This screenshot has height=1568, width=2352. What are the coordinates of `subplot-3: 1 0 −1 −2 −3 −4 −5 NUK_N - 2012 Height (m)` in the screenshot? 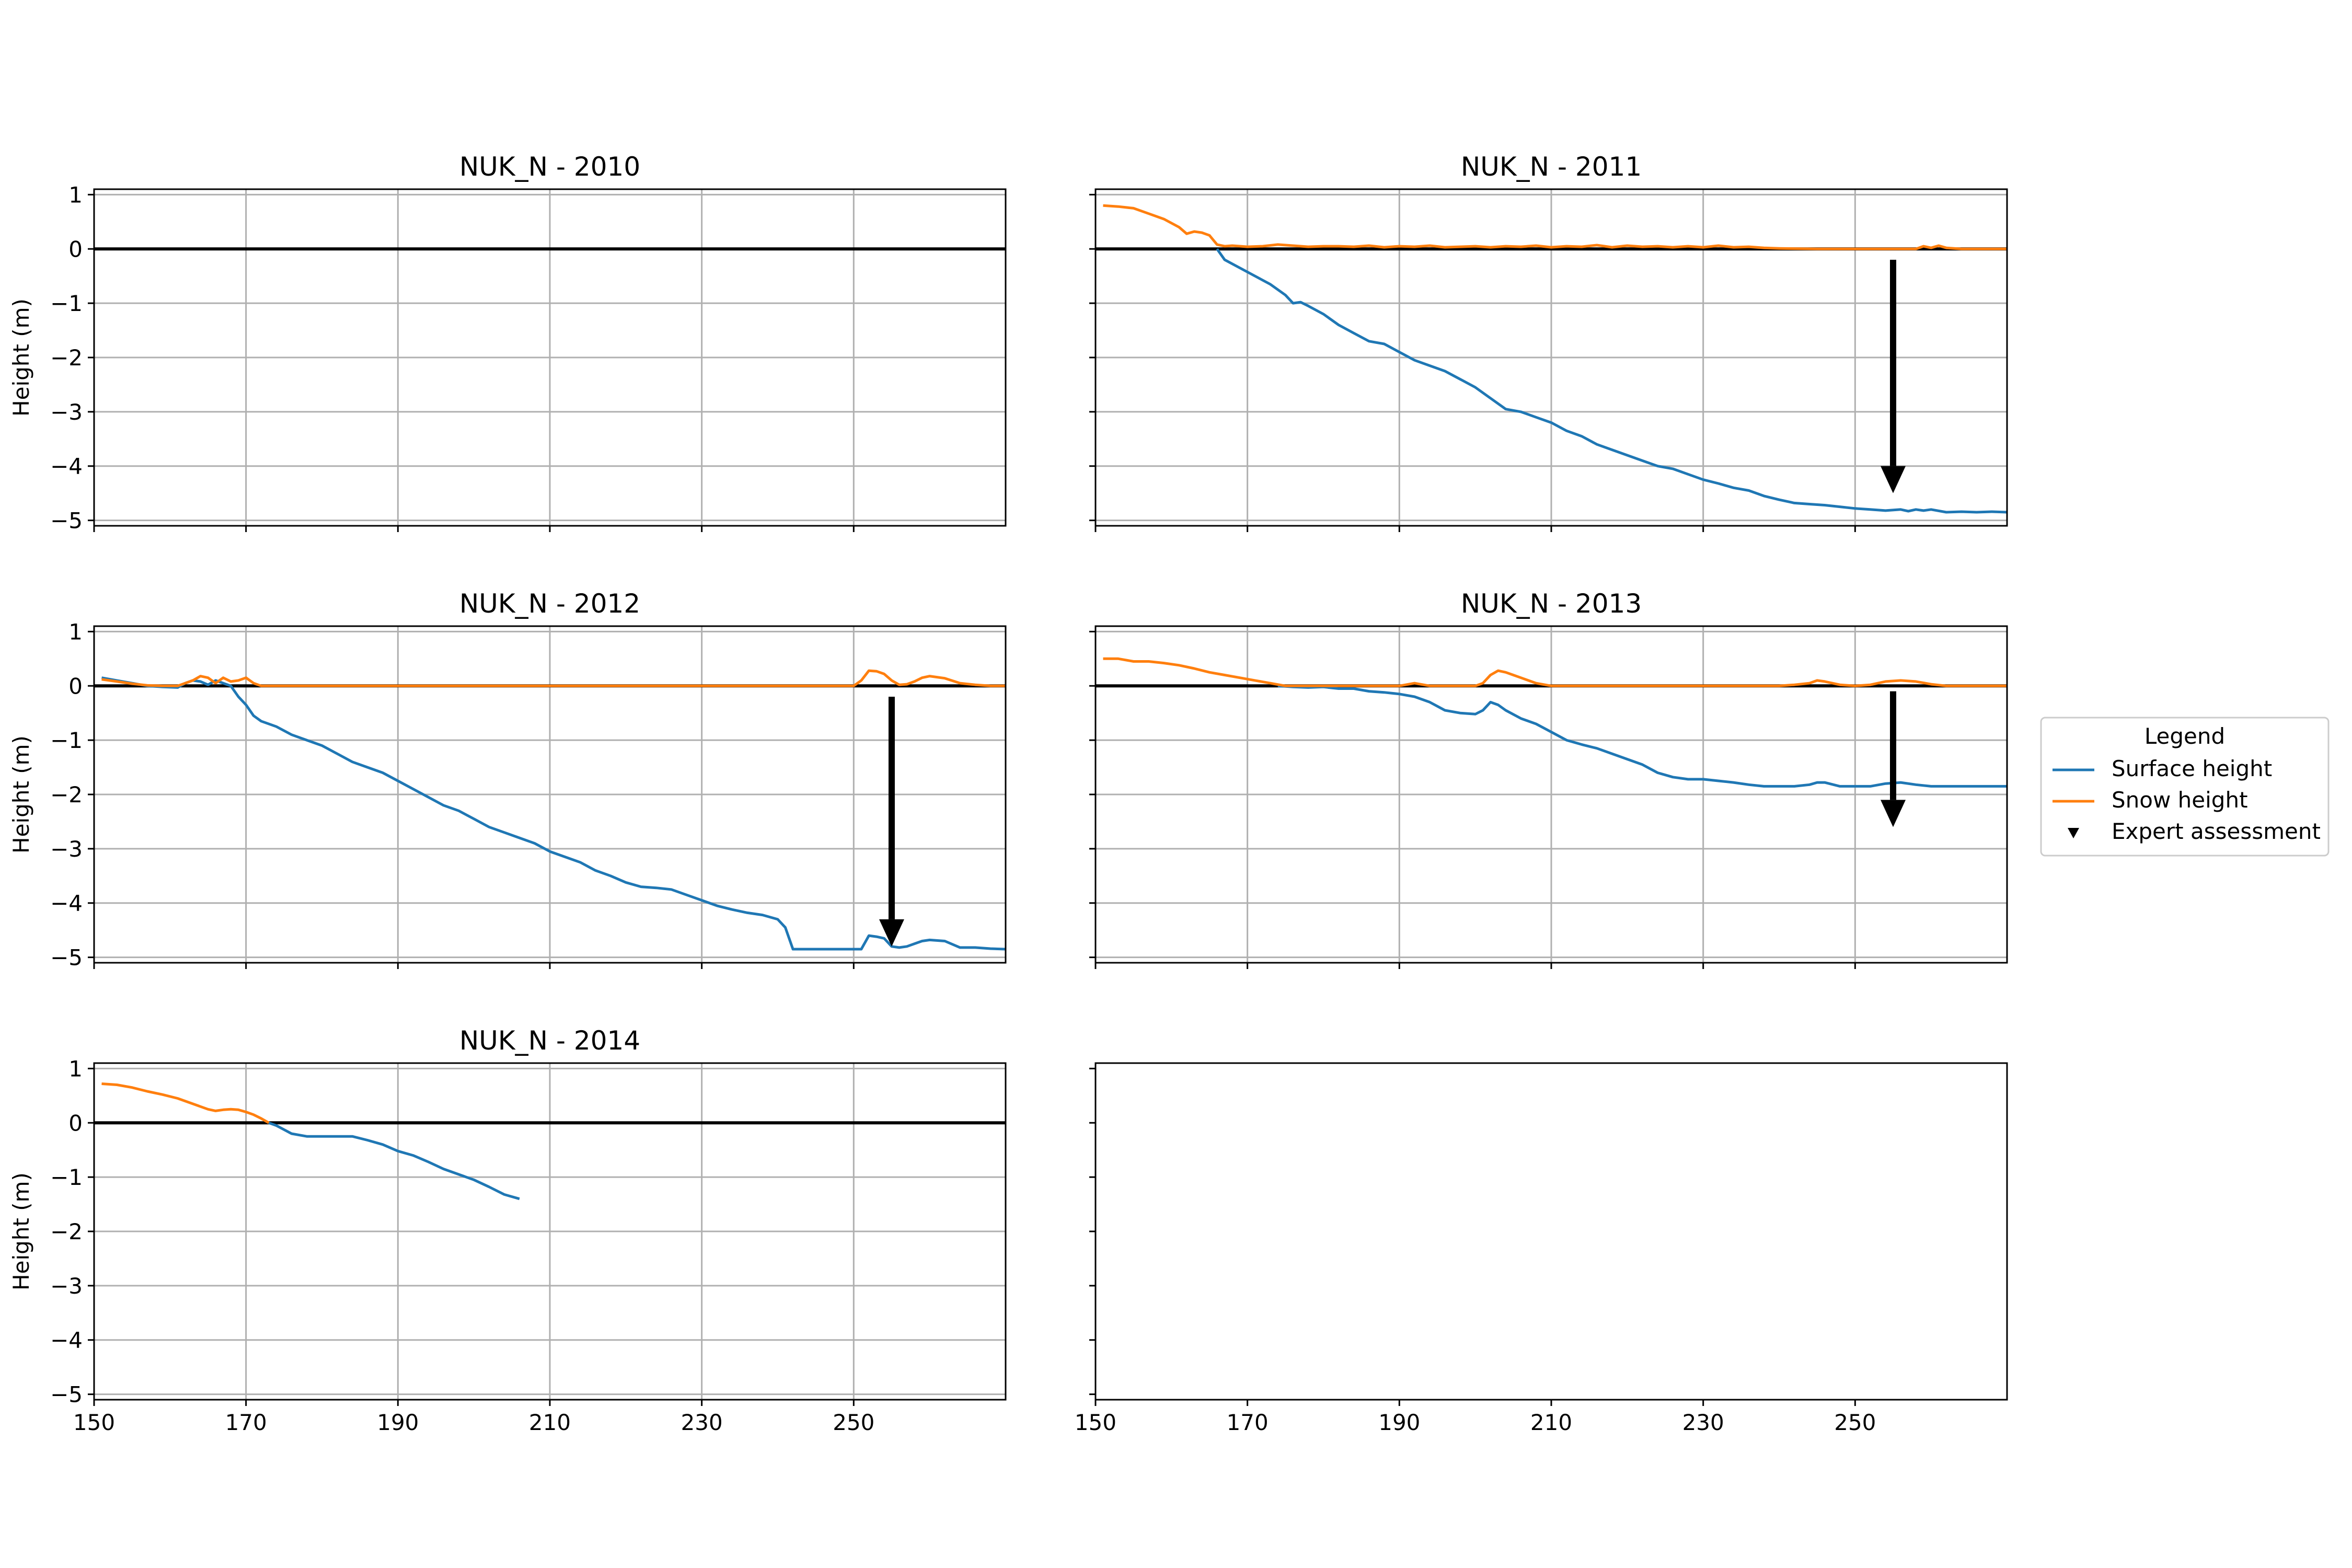 It's located at (507, 780).